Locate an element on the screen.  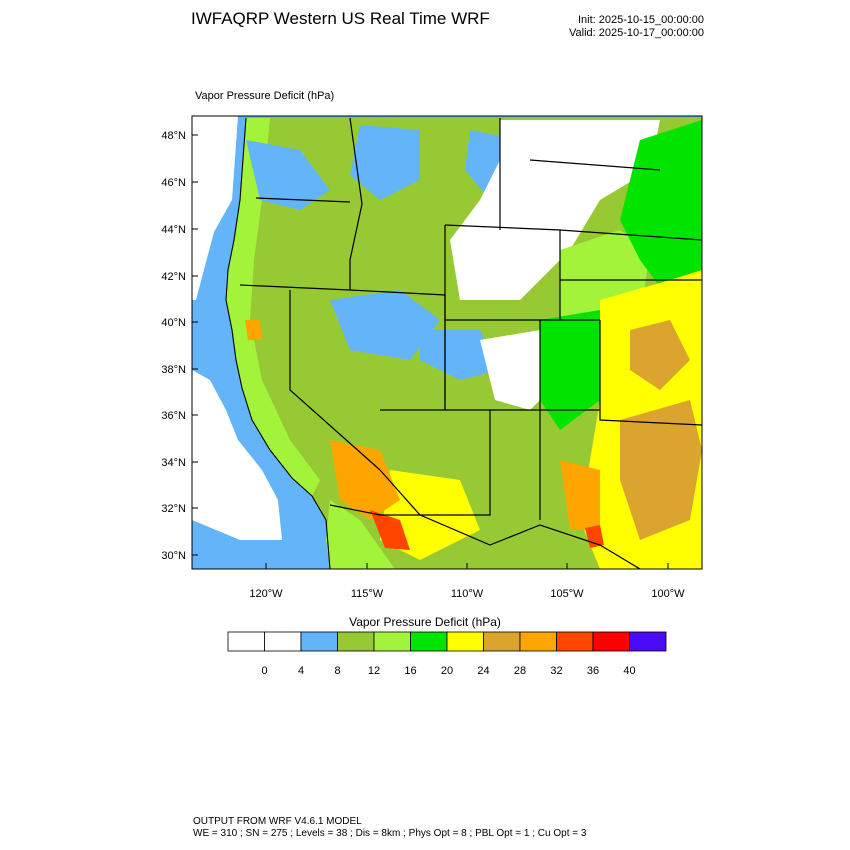
colorbar is located at coordinates (447, 641).